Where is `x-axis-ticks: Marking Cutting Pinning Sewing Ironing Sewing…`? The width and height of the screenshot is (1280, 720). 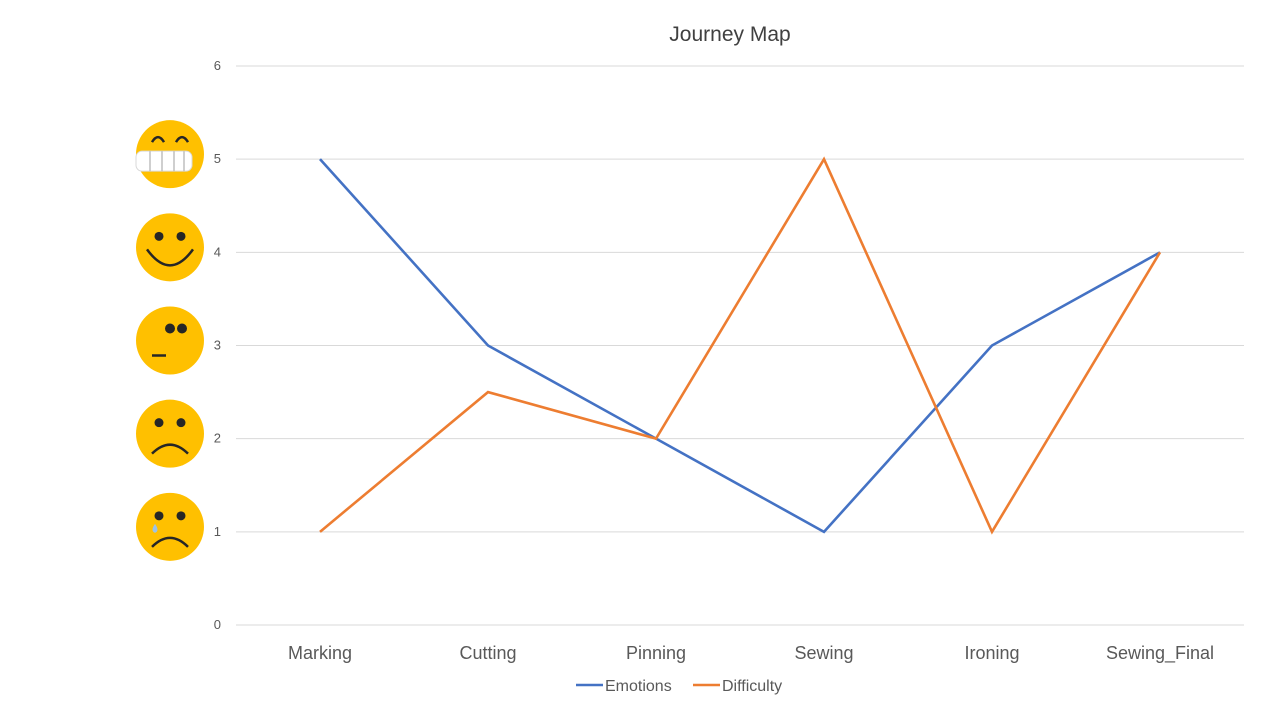 x-axis-ticks: Marking Cutting Pinning Sewing Ironing Sewing… is located at coordinates (751, 653).